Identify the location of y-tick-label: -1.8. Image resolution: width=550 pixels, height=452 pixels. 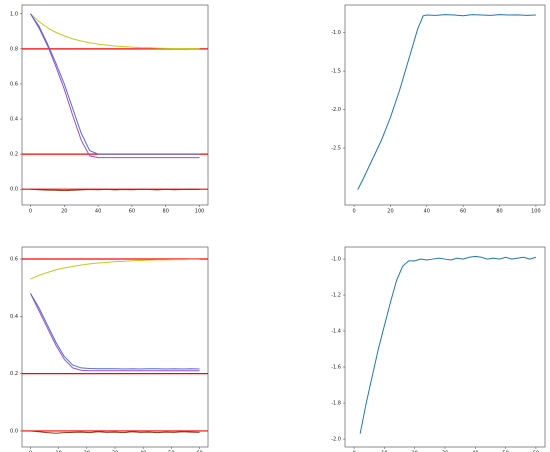
(336, 404).